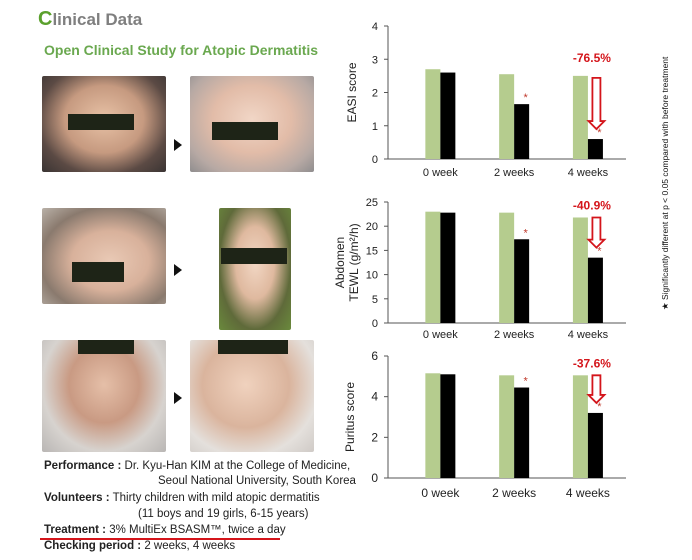 The width and height of the screenshot is (692, 560). What do you see at coordinates (252, 396) in the screenshot?
I see `photo-case3-after` at bounding box center [252, 396].